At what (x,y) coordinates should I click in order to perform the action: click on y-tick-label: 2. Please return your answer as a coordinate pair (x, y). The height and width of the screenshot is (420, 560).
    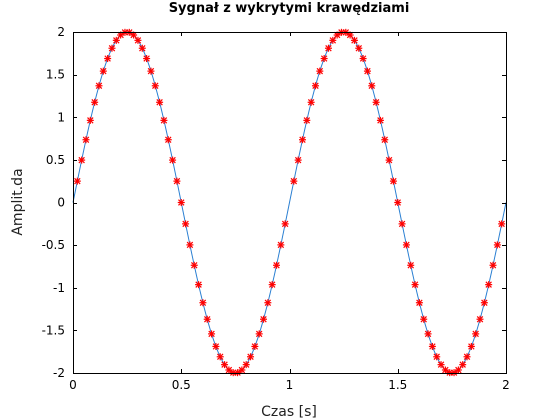
    Looking at the image, I should click on (61, 32).